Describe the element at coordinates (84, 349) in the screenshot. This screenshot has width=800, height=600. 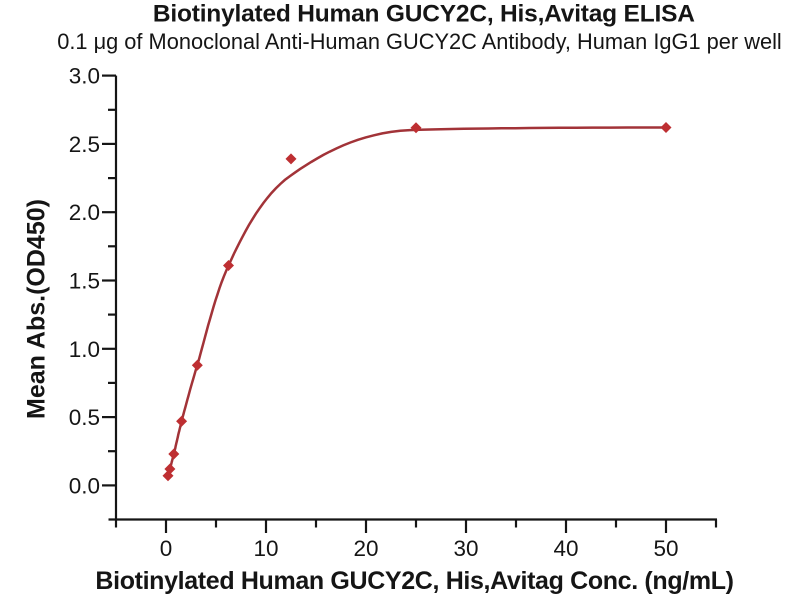
I see `svg-text: 1.0` at that location.